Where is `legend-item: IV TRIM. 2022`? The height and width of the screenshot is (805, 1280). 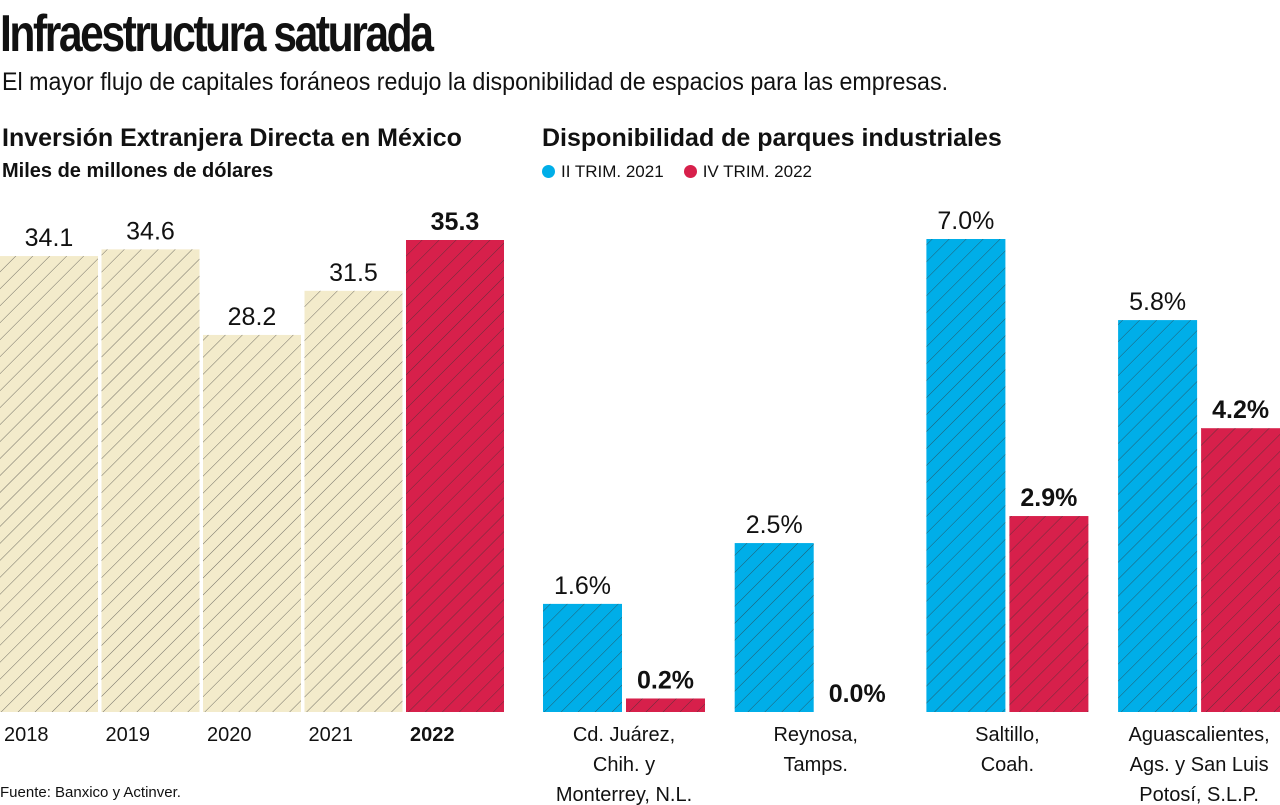 legend-item: IV TRIM. 2022 is located at coordinates (747, 172).